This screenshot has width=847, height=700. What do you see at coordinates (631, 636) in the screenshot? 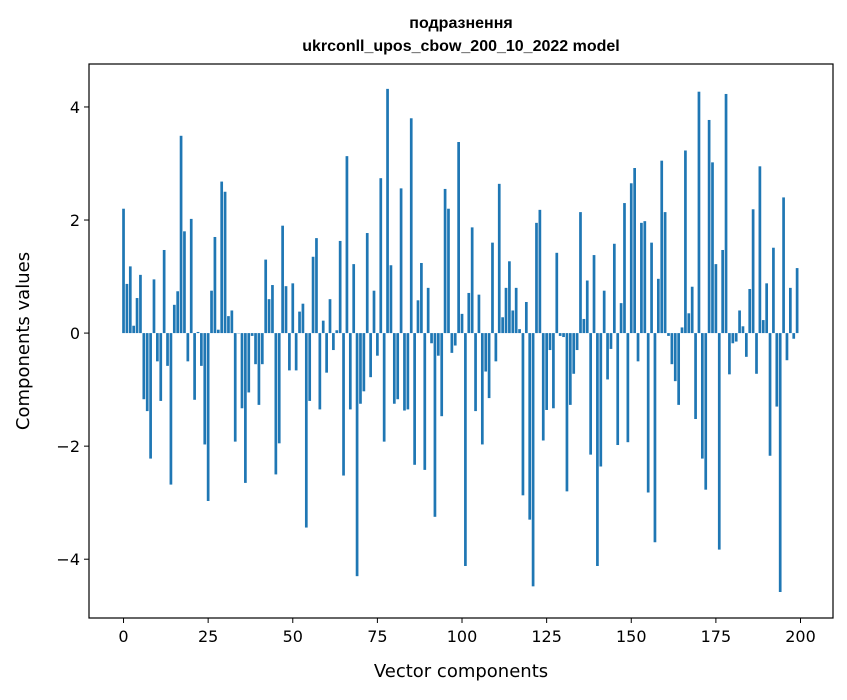
I see `x-tick-label: 150` at bounding box center [631, 636].